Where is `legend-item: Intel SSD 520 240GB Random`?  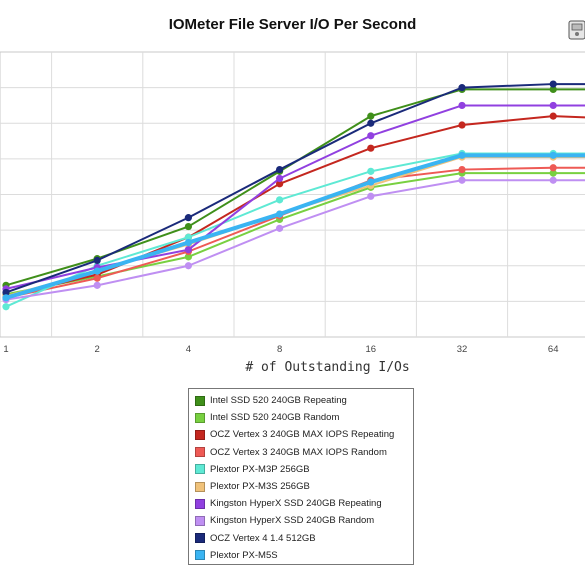
legend-item: Intel SSD 520 240GB Random is located at coordinates (304, 417).